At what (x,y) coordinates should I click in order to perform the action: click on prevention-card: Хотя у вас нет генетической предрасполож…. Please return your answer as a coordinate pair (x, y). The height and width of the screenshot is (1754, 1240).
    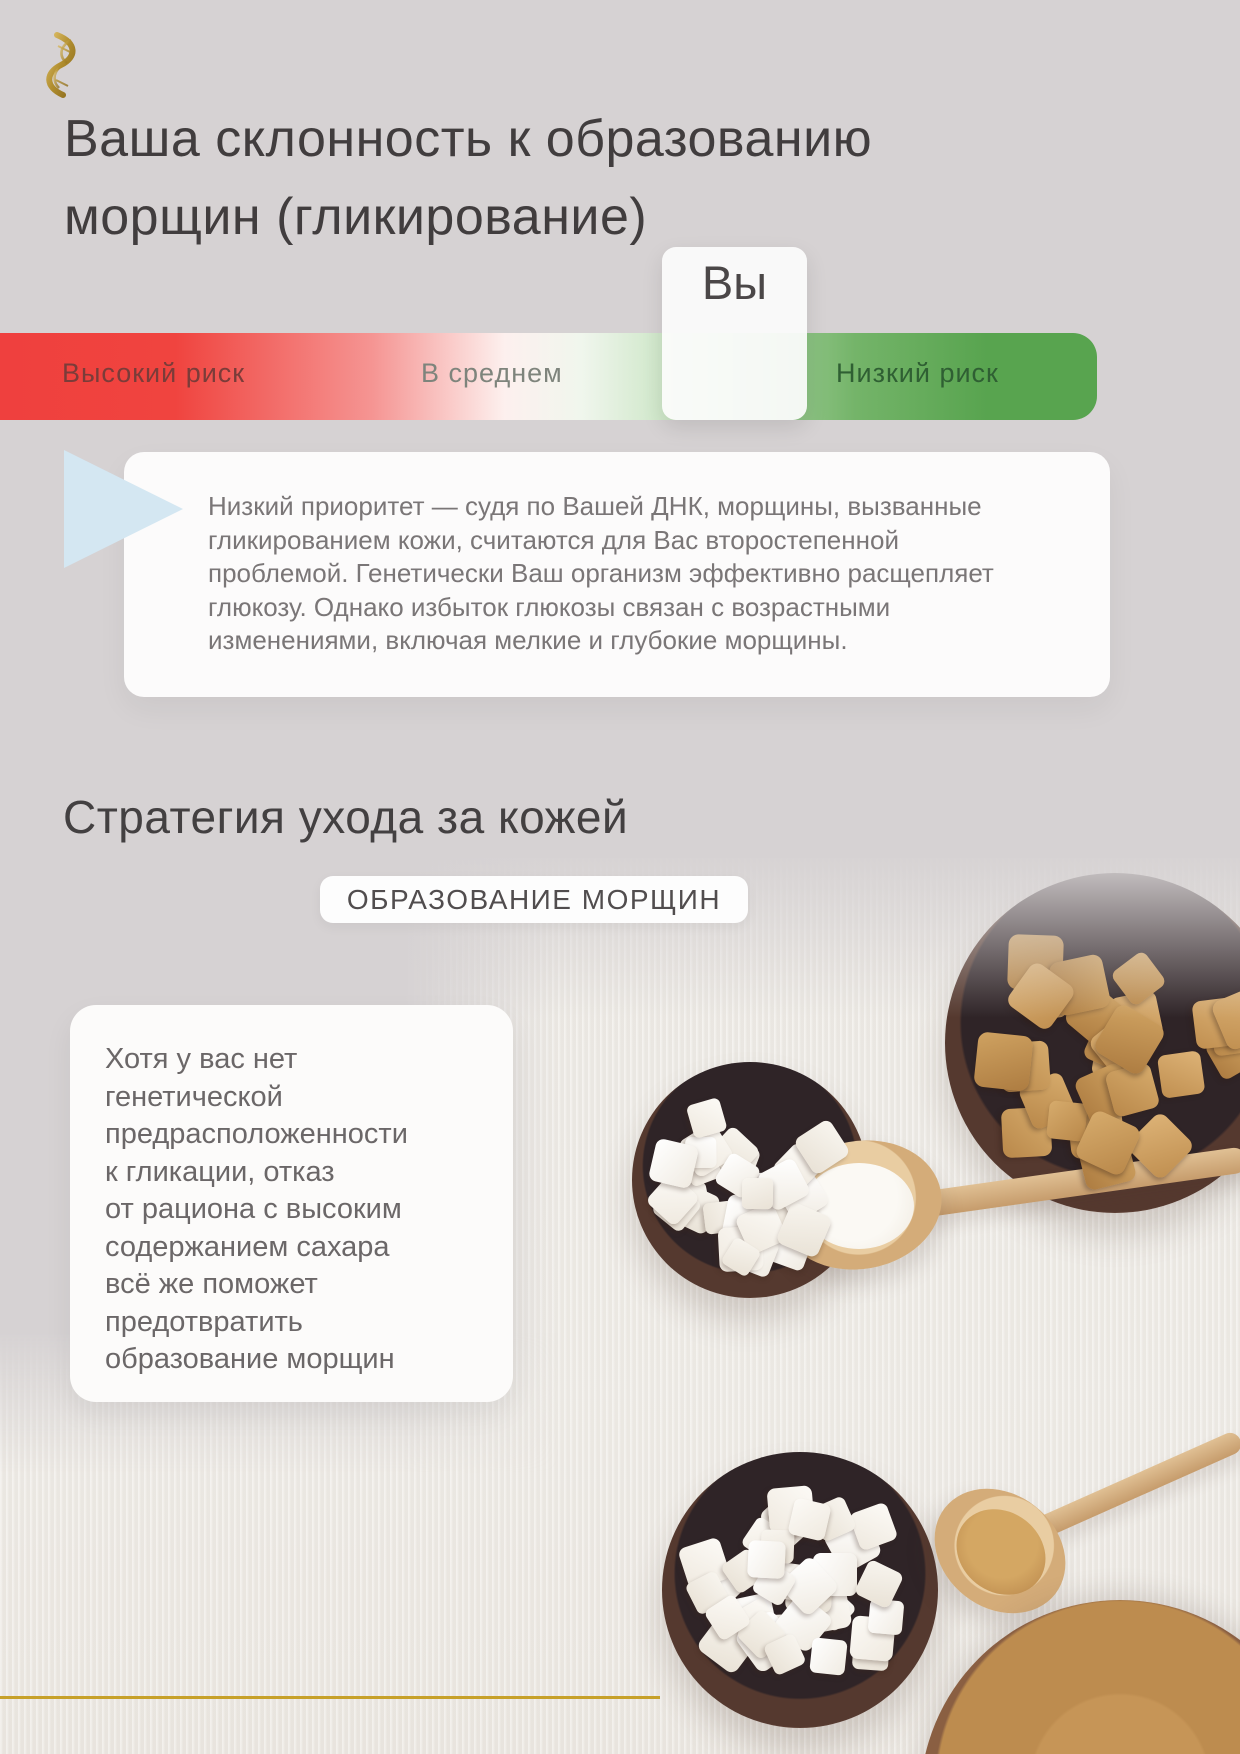
    Looking at the image, I should click on (291, 1203).